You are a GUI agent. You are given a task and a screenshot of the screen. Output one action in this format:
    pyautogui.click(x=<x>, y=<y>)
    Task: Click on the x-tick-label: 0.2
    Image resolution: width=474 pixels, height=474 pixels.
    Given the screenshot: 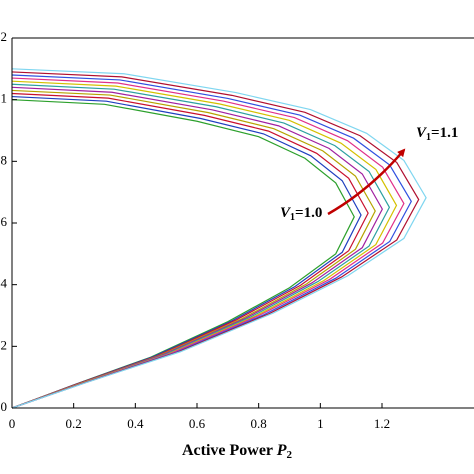 What is the action you would take?
    pyautogui.click(x=74, y=423)
    